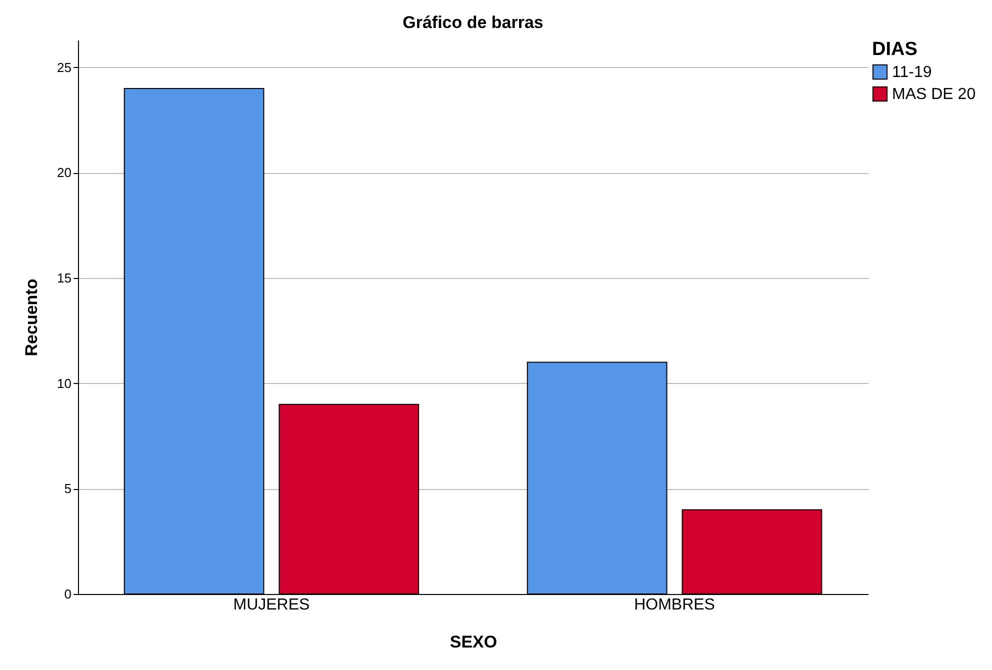 The height and width of the screenshot is (670, 992). What do you see at coordinates (473, 22) in the screenshot?
I see `chart-title: Gráfico de barras` at bounding box center [473, 22].